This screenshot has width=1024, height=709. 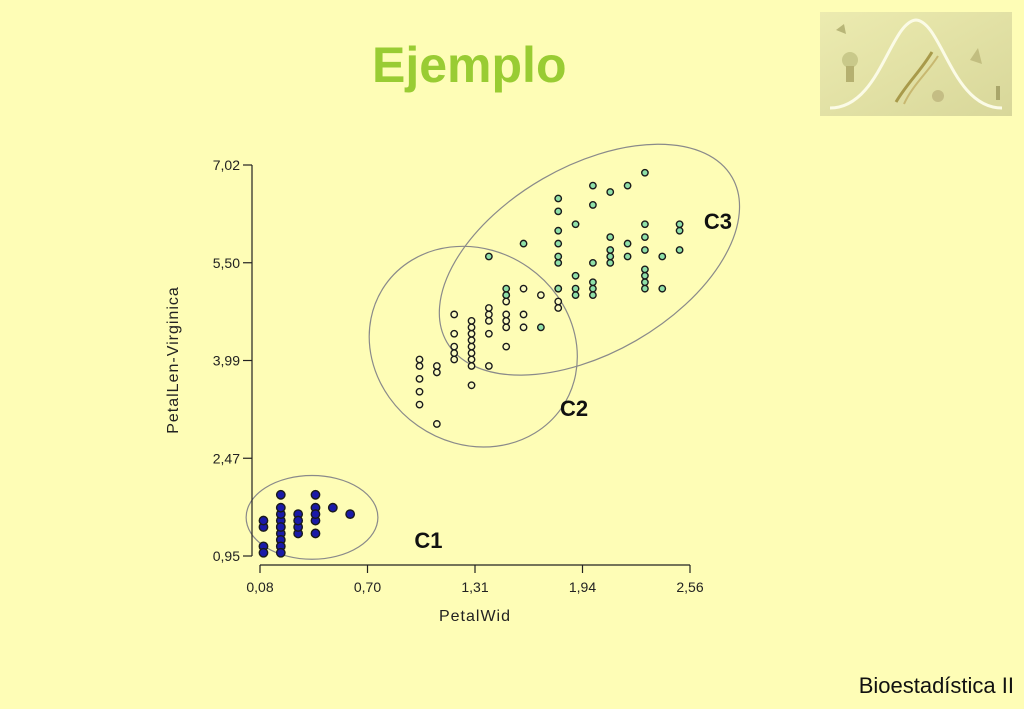 What do you see at coordinates (173, 360) in the screenshot?
I see `y-axis-title: PetalLen-Virginica` at bounding box center [173, 360].